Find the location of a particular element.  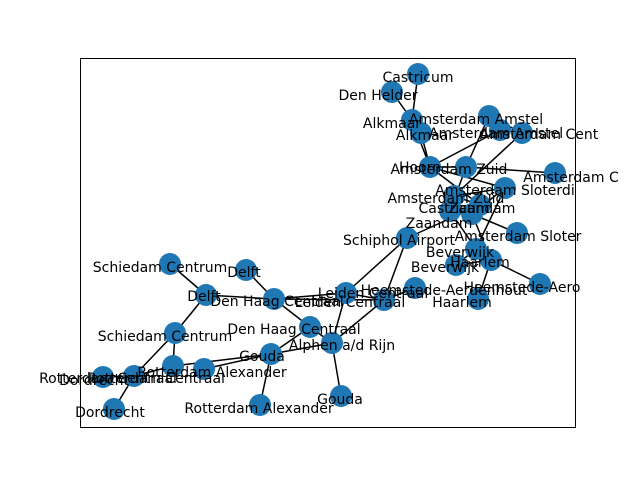

node-label-schiphol: Schiphol Airport is located at coordinates (399, 241).